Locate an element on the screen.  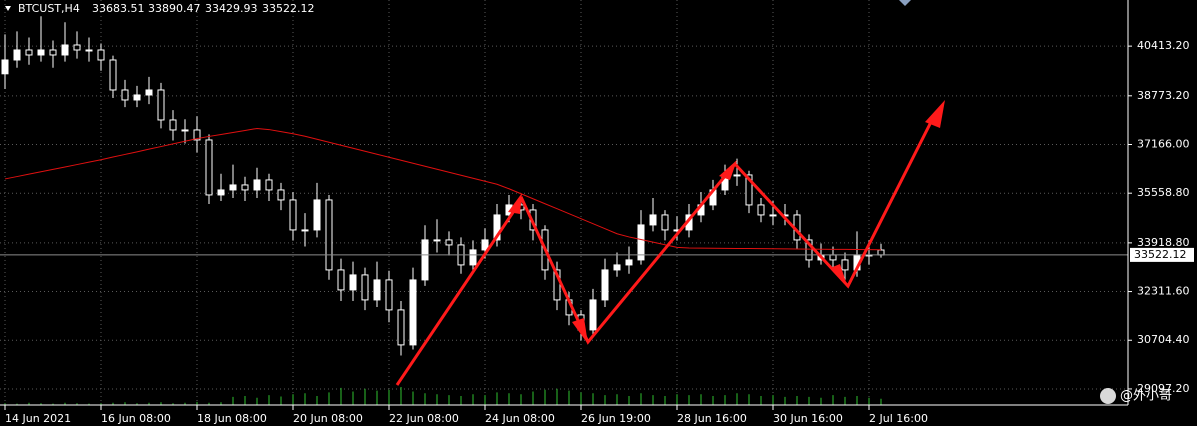
y-tick-label: 38773.20 is located at coordinates (1163, 95).